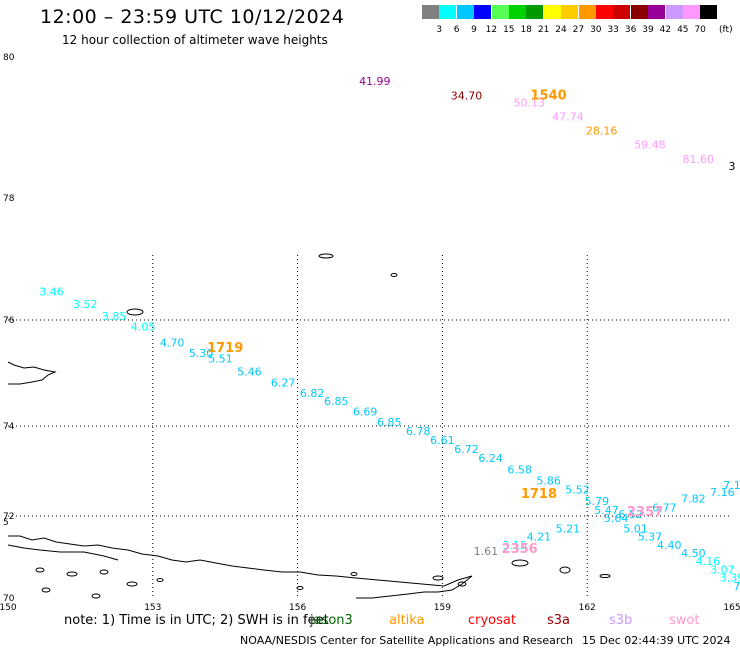 Image resolution: width=740 pixels, height=650 pixels. Describe the element at coordinates (220, 358) in the screenshot. I see `wave-height-label: 5.51` at that location.